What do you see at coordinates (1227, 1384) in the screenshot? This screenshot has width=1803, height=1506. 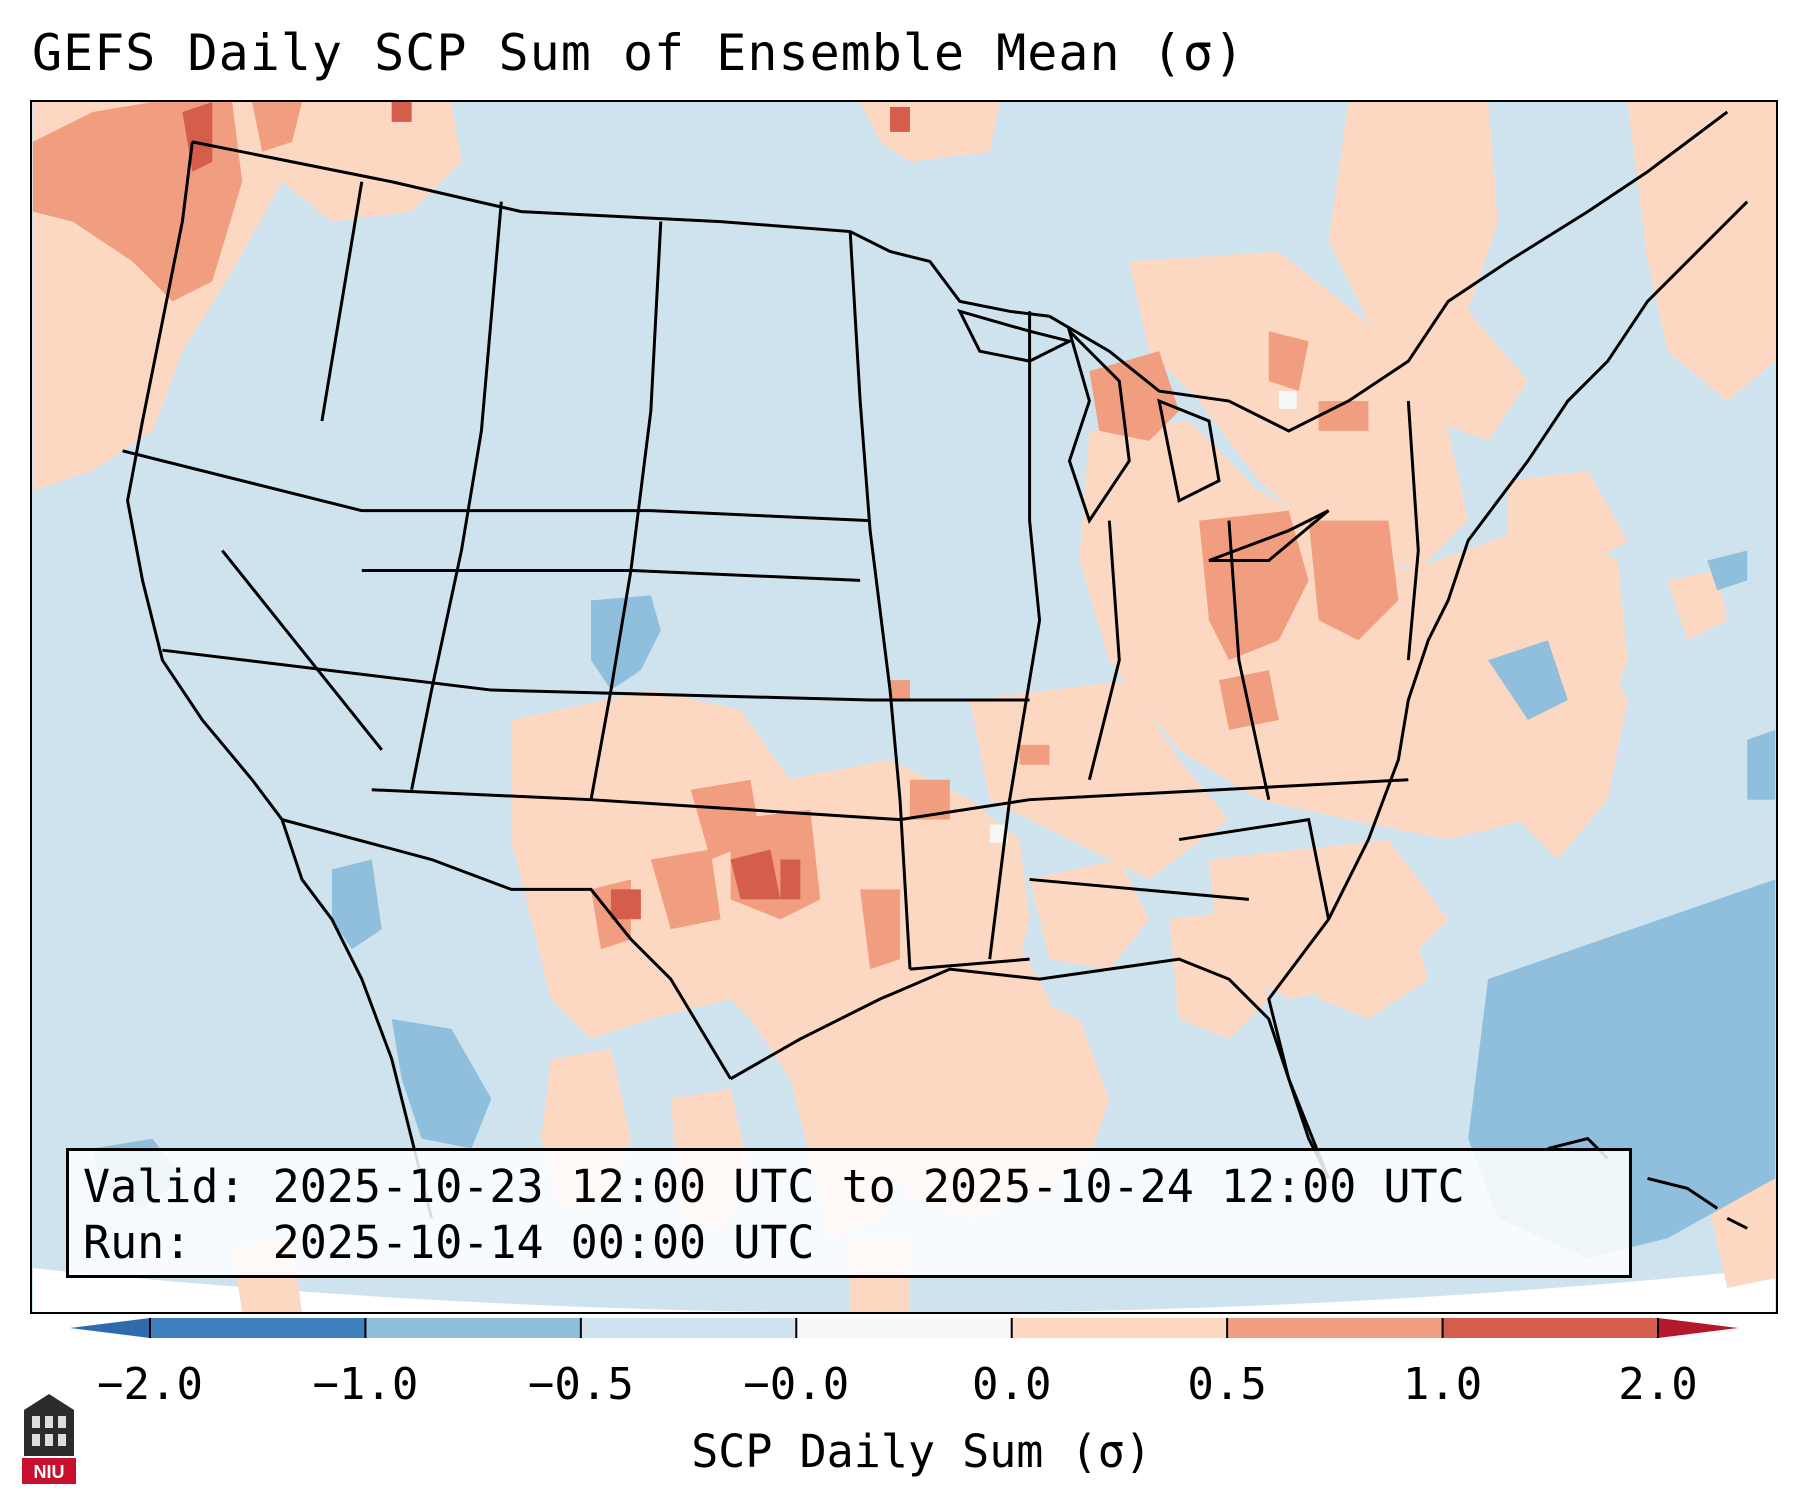 I see `colorbar-tick-label: 0.5` at bounding box center [1227, 1384].